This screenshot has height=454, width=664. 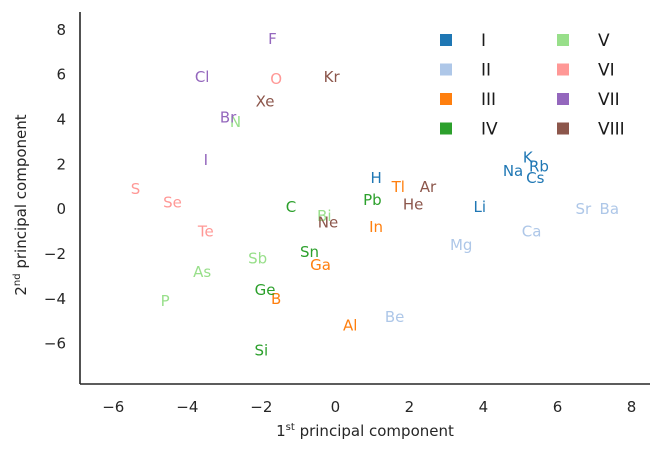 What do you see at coordinates (413, 205) in the screenshot?
I see `point-label: He` at bounding box center [413, 205].